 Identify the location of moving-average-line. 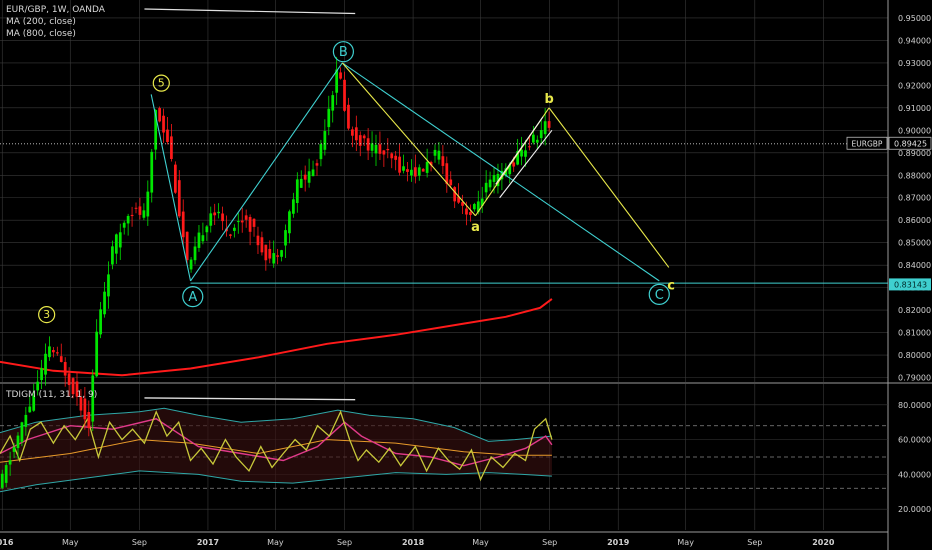
(276, 337).